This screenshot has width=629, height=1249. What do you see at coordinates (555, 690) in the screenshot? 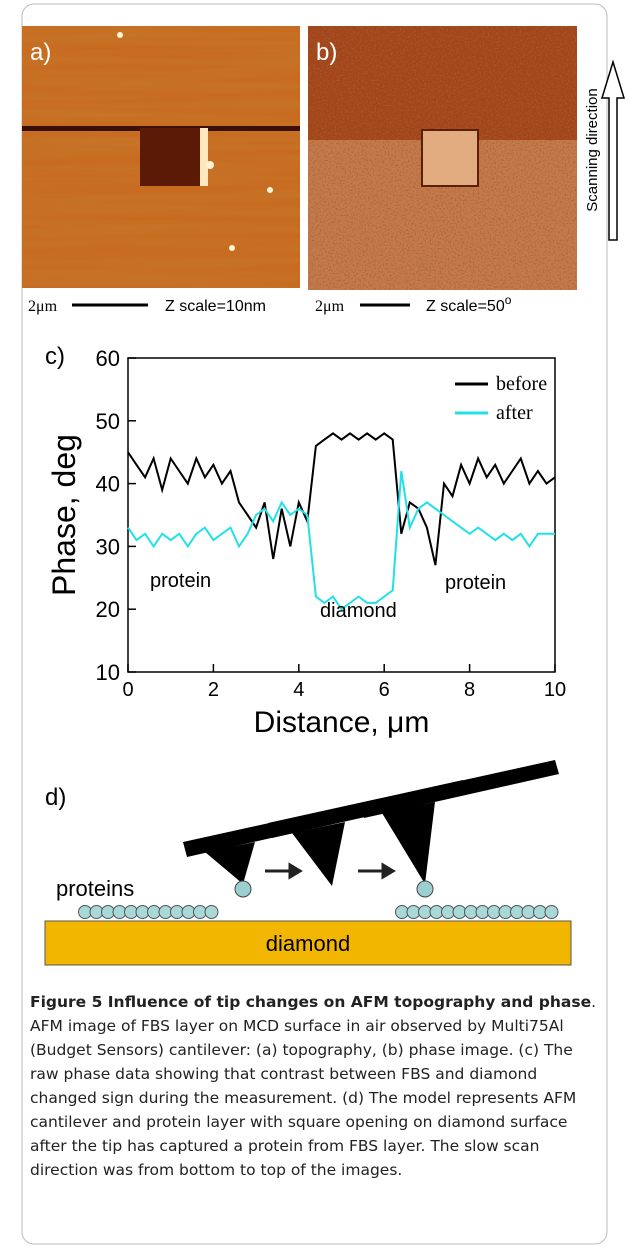
I see `x-tick-label: 10` at bounding box center [555, 690].